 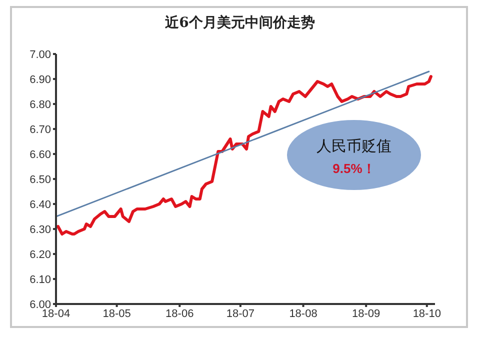 What do you see at coordinates (40, 130) in the screenshot?
I see `y-tick-label: 6.70` at bounding box center [40, 130].